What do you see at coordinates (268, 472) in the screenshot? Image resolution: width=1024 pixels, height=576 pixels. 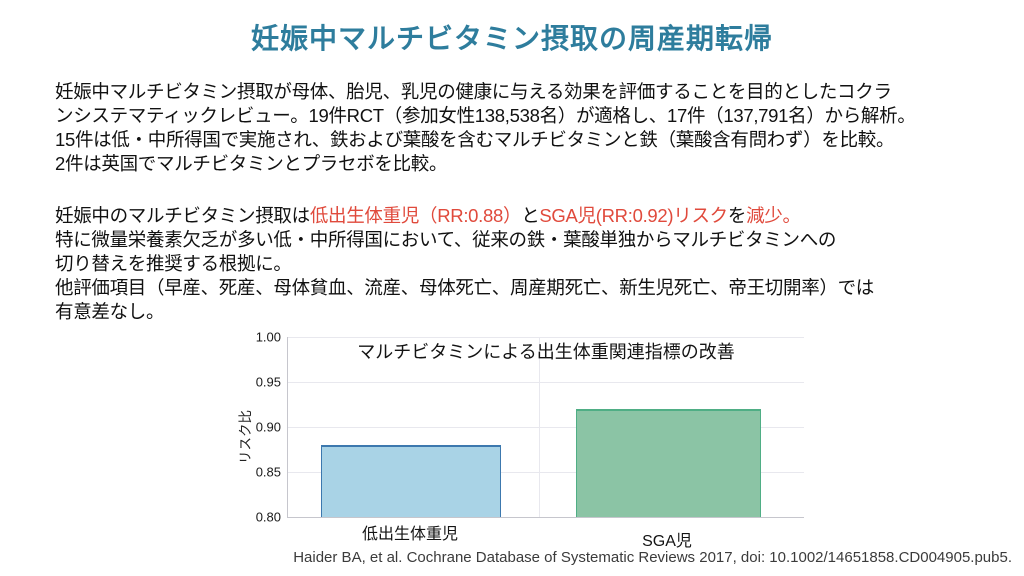 I see `y-tick-label: 0.85` at bounding box center [268, 472].